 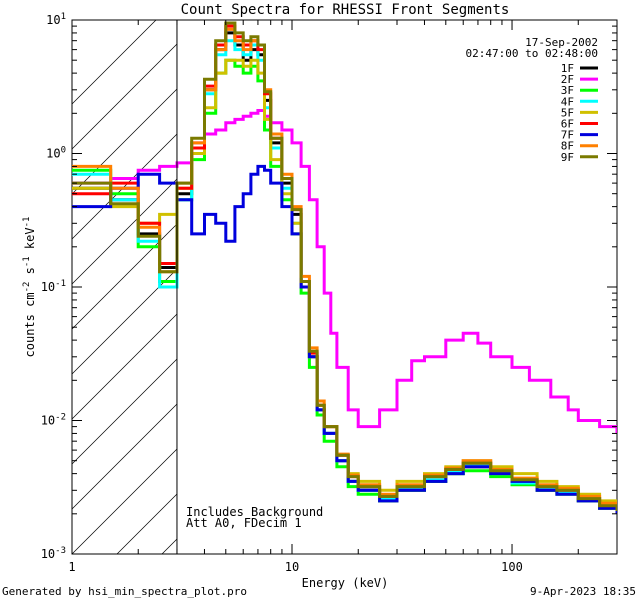 What do you see at coordinates (345, 10) in the screenshot?
I see `chart-title: Count Spectra for RHESSI Front Segments` at bounding box center [345, 10].